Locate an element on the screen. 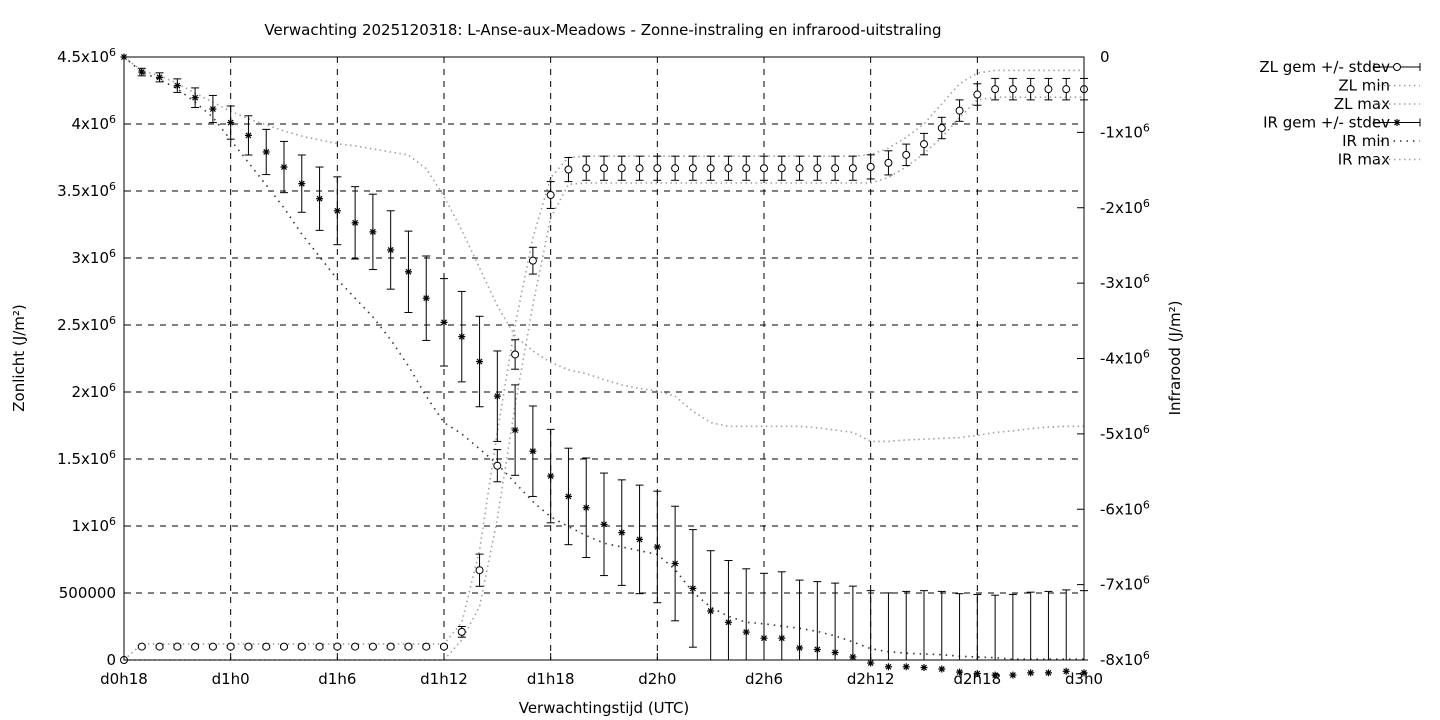  x-tick-label: d3h0 is located at coordinates (1084, 679).